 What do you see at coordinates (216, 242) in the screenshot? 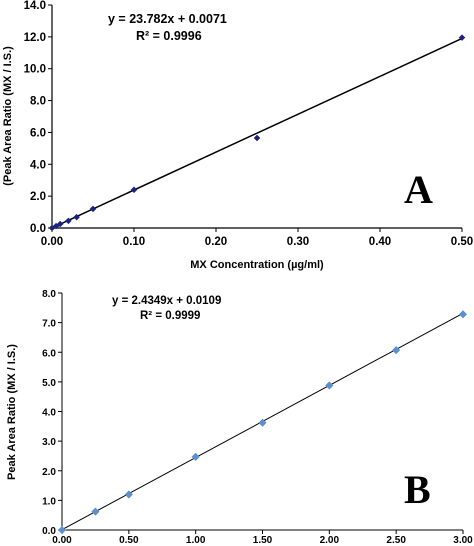
I see `chart-a-x-tick-label: 0.20` at bounding box center [216, 242].